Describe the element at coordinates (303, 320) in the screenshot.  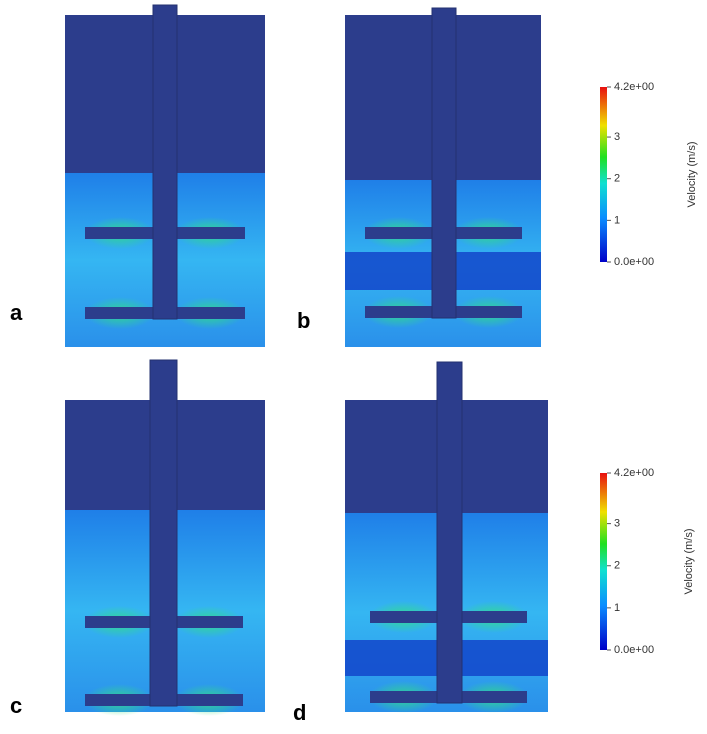
I see `panel-label: b` at that location.